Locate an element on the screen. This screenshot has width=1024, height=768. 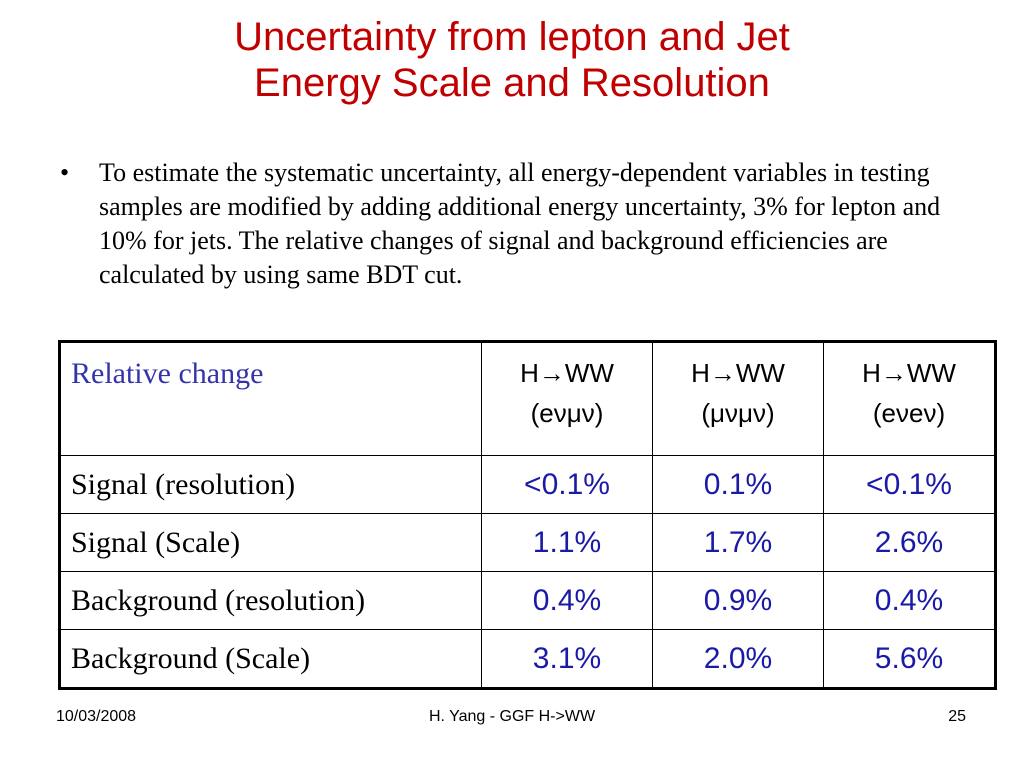
header-col-enmn-line2: (eνμν) is located at coordinates (567, 413).